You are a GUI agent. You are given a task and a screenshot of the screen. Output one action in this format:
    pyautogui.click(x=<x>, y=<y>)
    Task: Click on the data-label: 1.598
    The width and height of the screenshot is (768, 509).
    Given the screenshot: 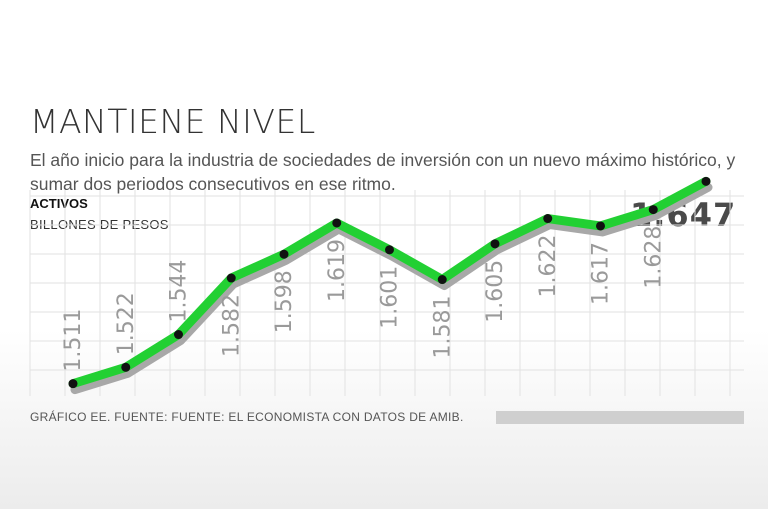 What is the action you would take?
    pyautogui.click(x=284, y=301)
    